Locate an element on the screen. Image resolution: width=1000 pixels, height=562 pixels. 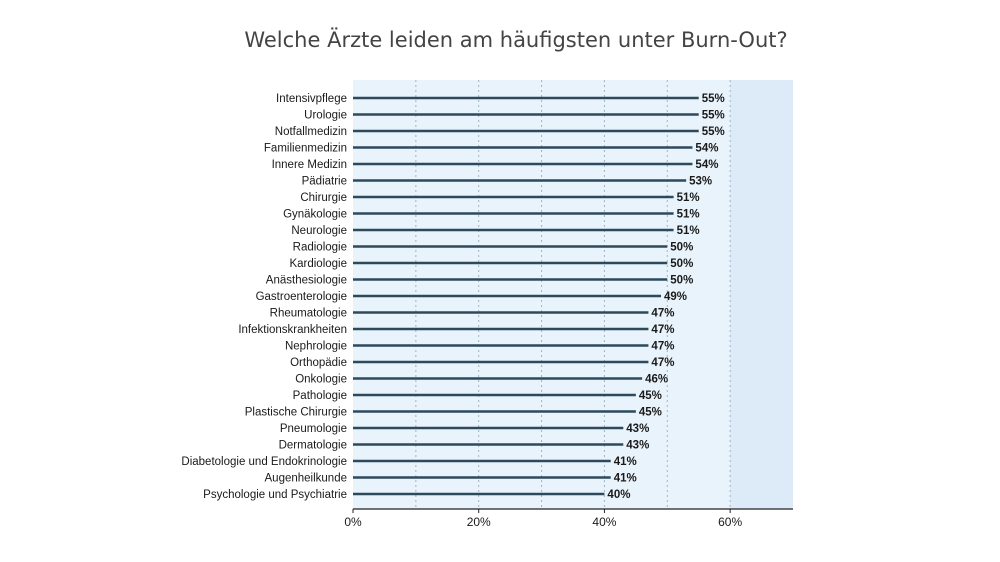
bar-row: Radiologie 50% is located at coordinates (493, 248).